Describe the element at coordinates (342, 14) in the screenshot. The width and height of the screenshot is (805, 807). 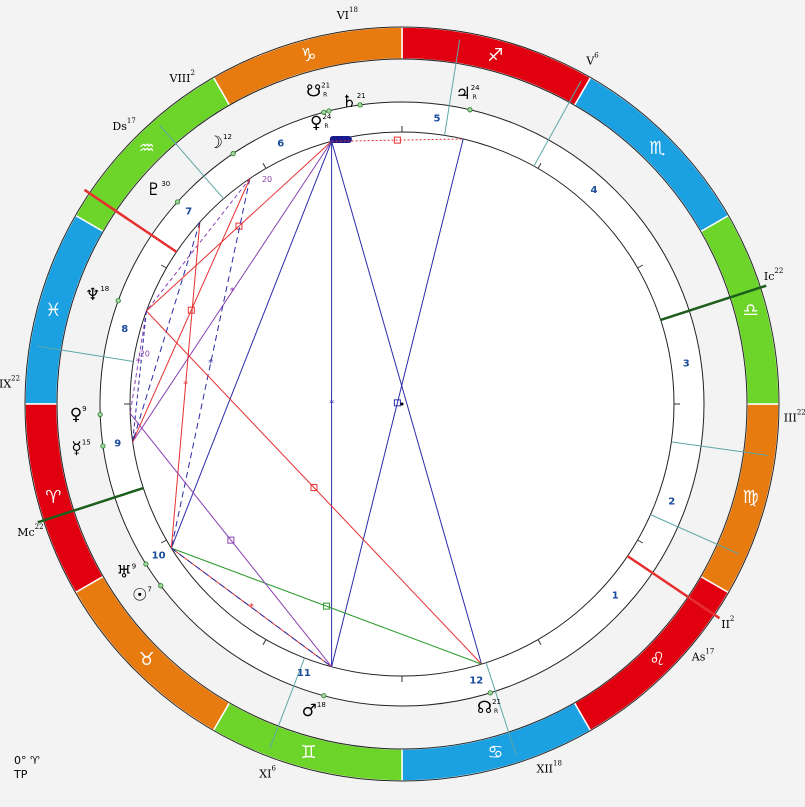
I see `house-cusp-label-text: VI` at that location.